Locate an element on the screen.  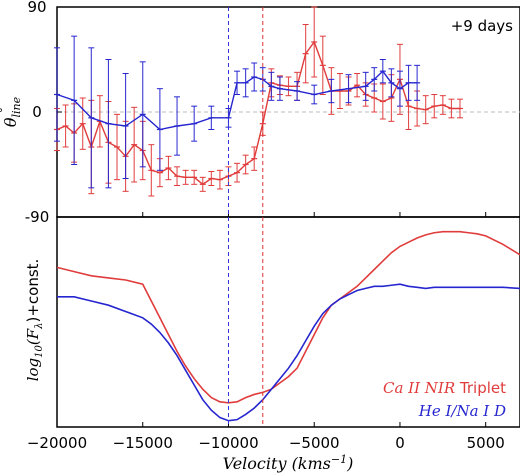
top-y-label-sub: line is located at coordinates (16, 106).